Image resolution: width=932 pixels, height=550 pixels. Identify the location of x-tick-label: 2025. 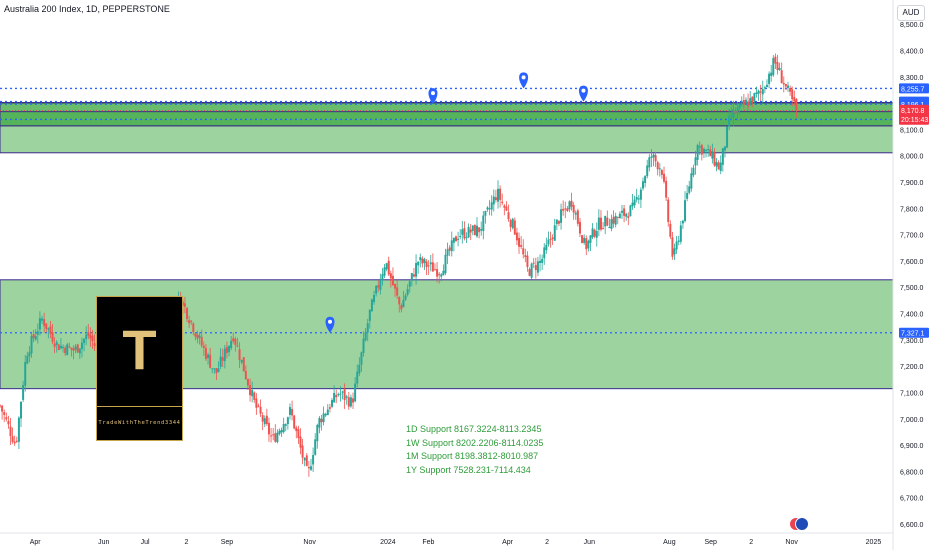
(874, 542).